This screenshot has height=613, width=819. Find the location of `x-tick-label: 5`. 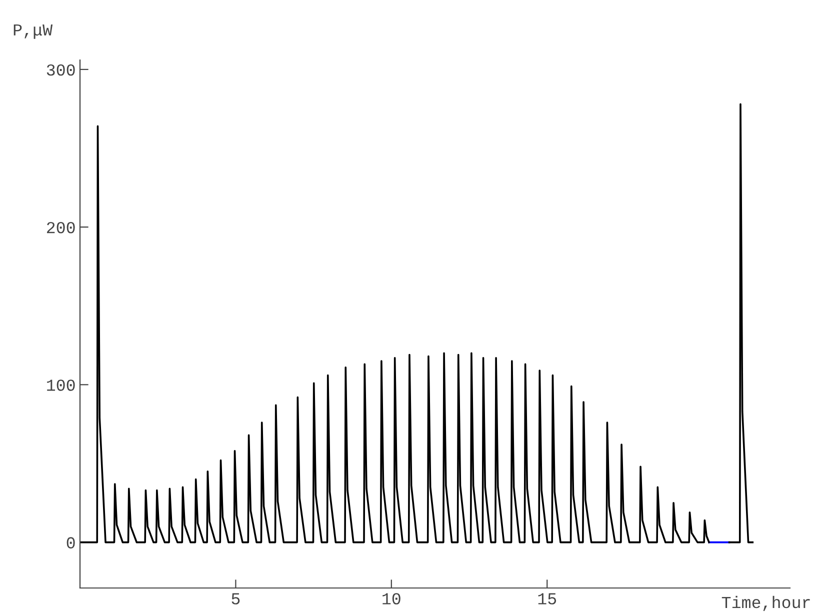

x-tick-label: 5 is located at coordinates (236, 598).